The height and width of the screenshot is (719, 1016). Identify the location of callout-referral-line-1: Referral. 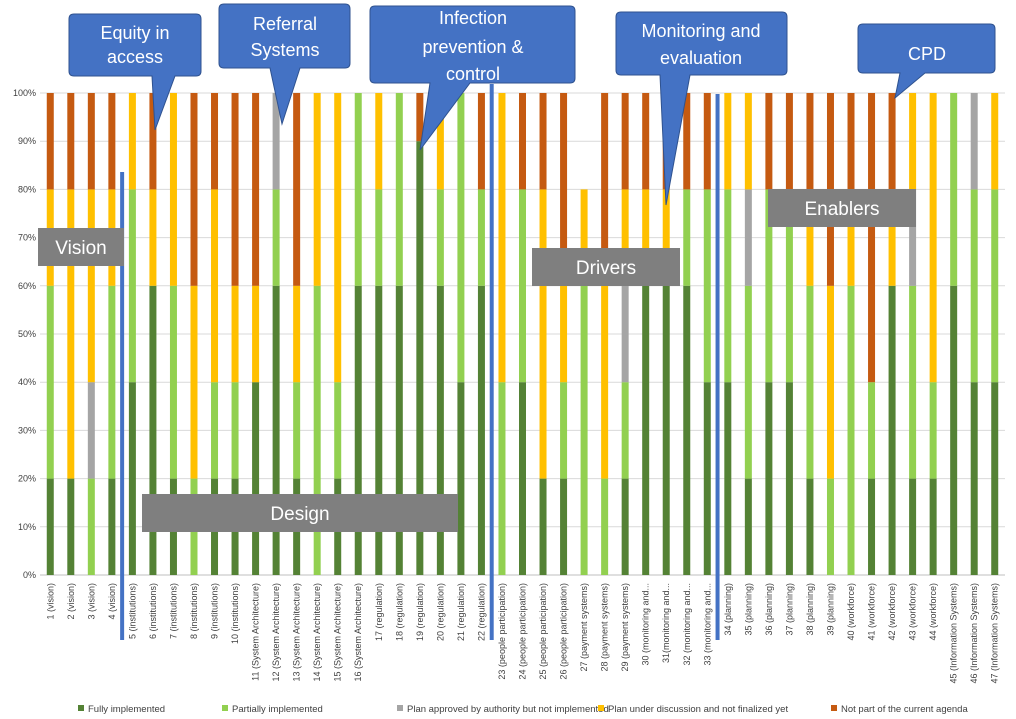
(285, 24).